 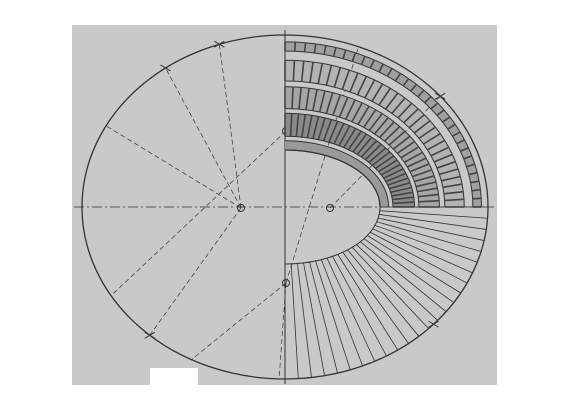 I want to click on focus-point, so click(x=241, y=208).